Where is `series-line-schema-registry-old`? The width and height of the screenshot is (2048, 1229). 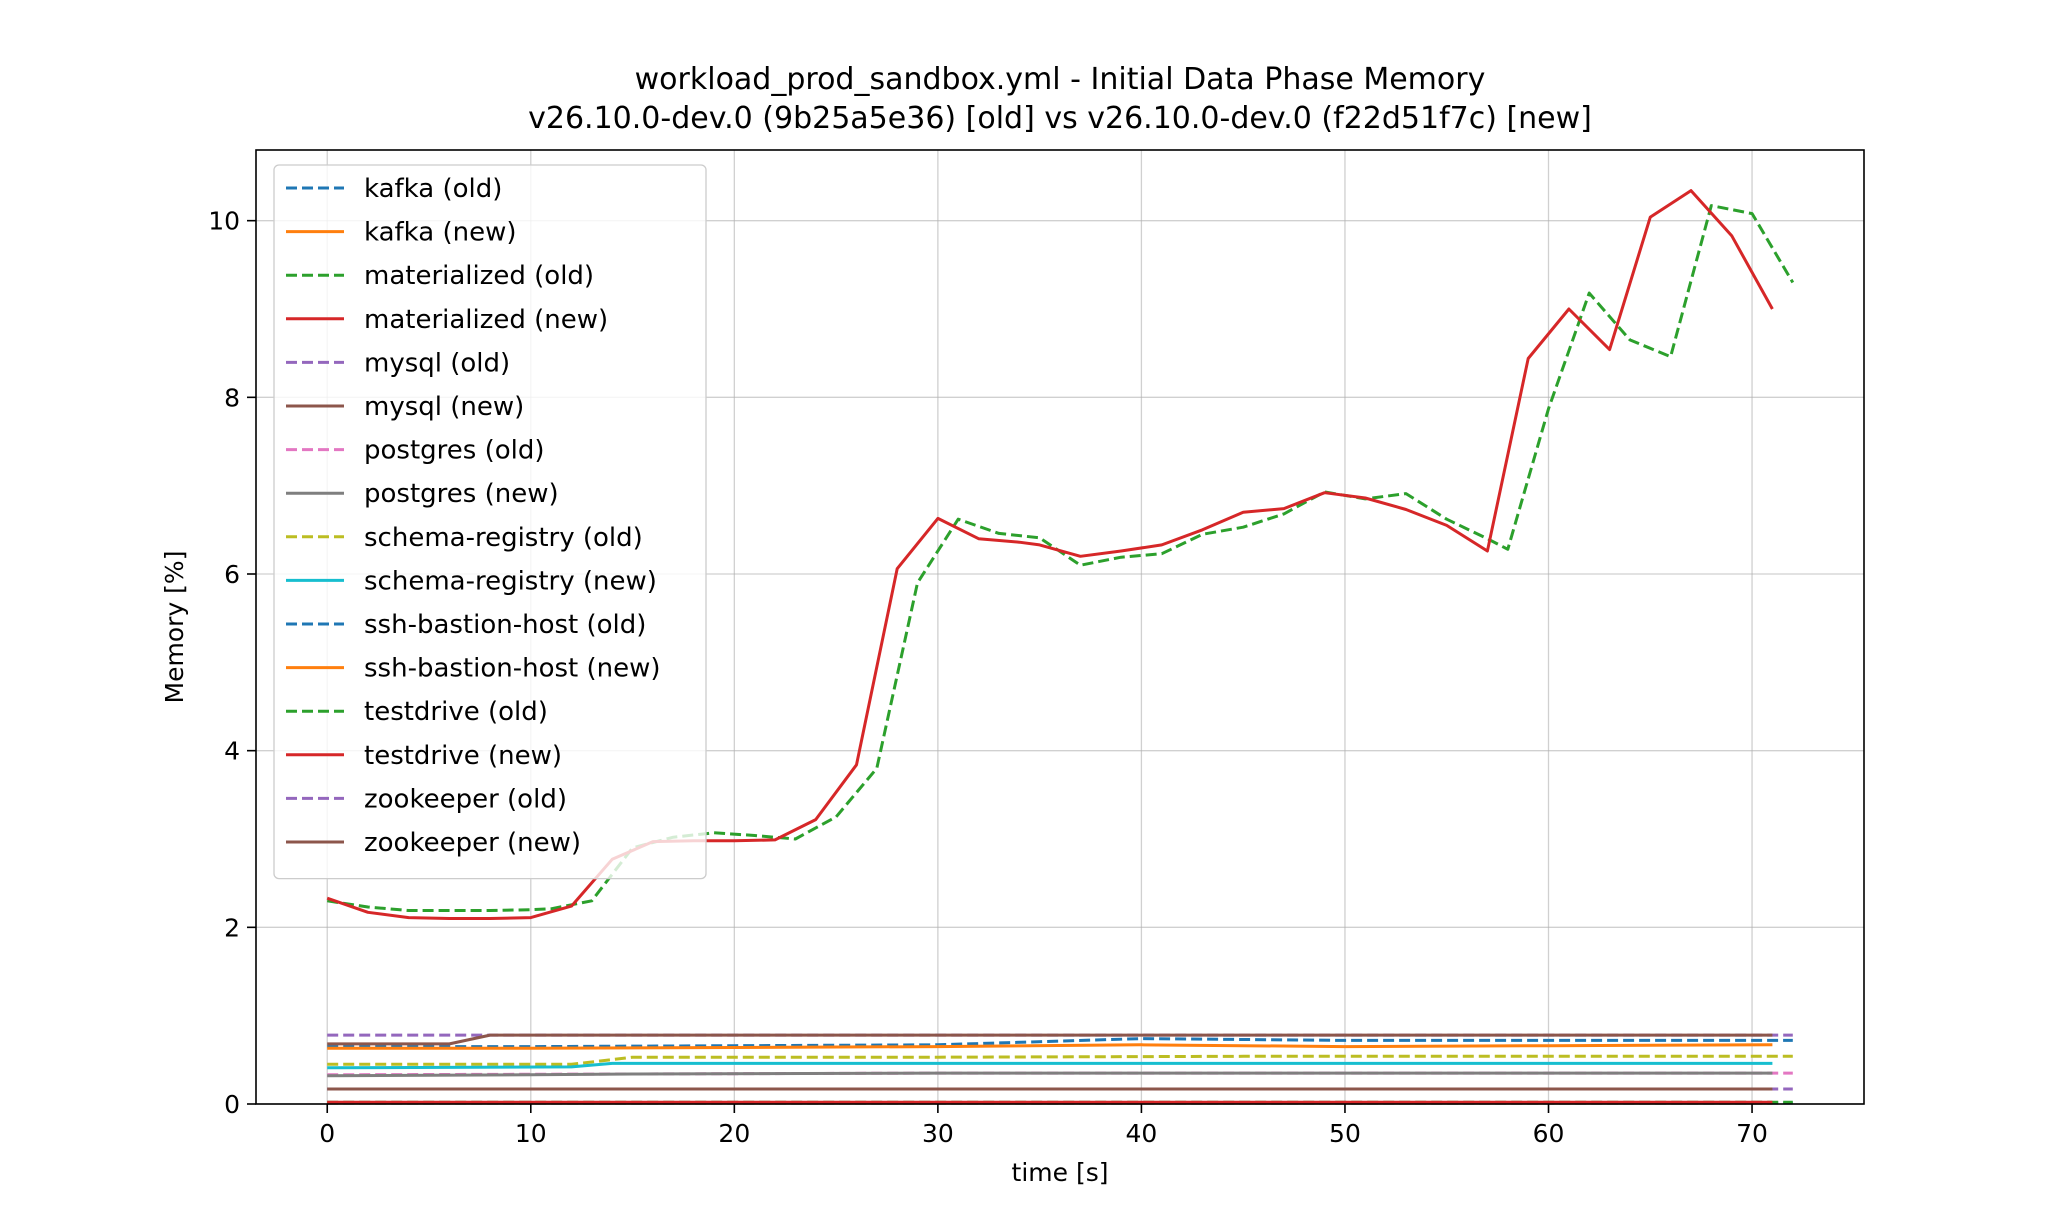 series-line-schema-registry-old is located at coordinates (1060, 1060).